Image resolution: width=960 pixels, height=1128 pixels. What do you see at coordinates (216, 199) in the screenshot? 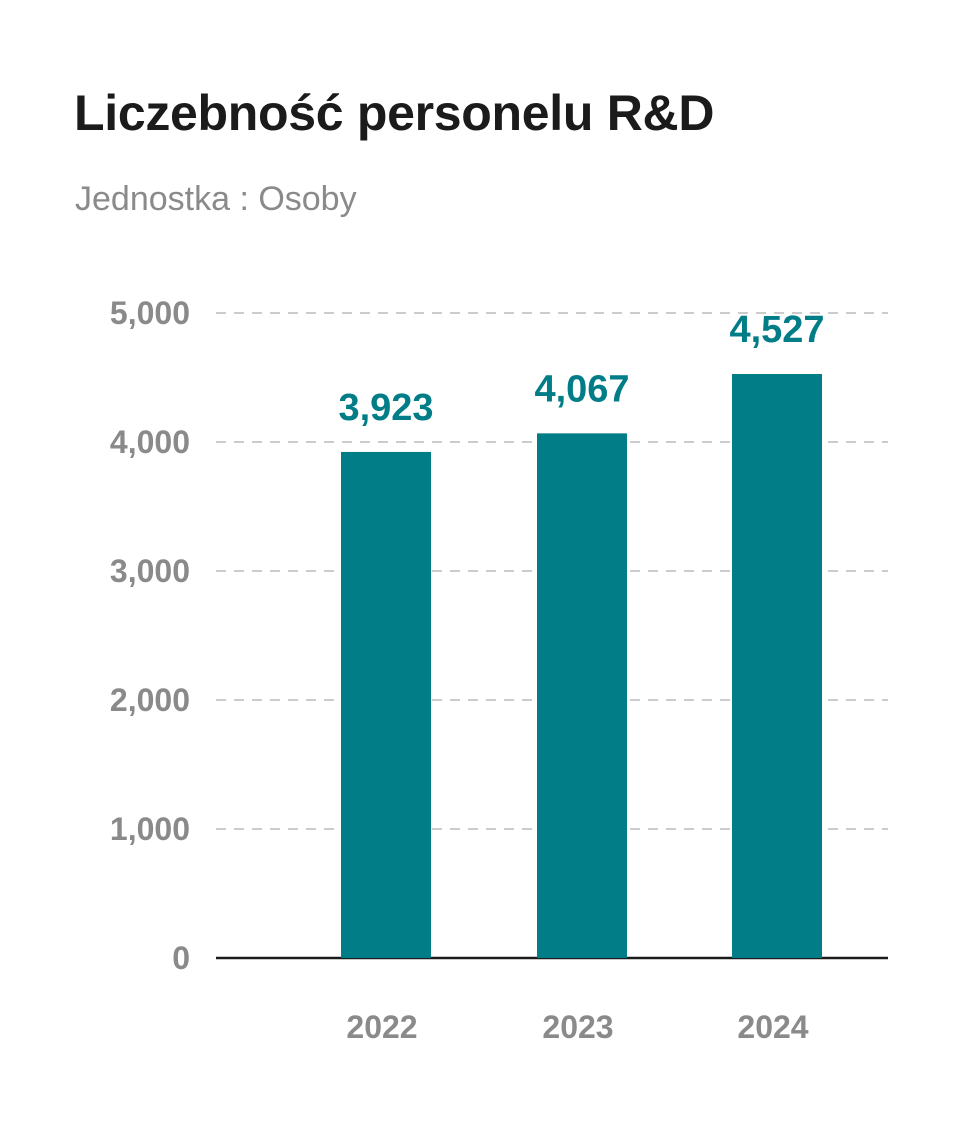
I see `chart-subtitle: Jednostka : Osoby` at bounding box center [216, 199].